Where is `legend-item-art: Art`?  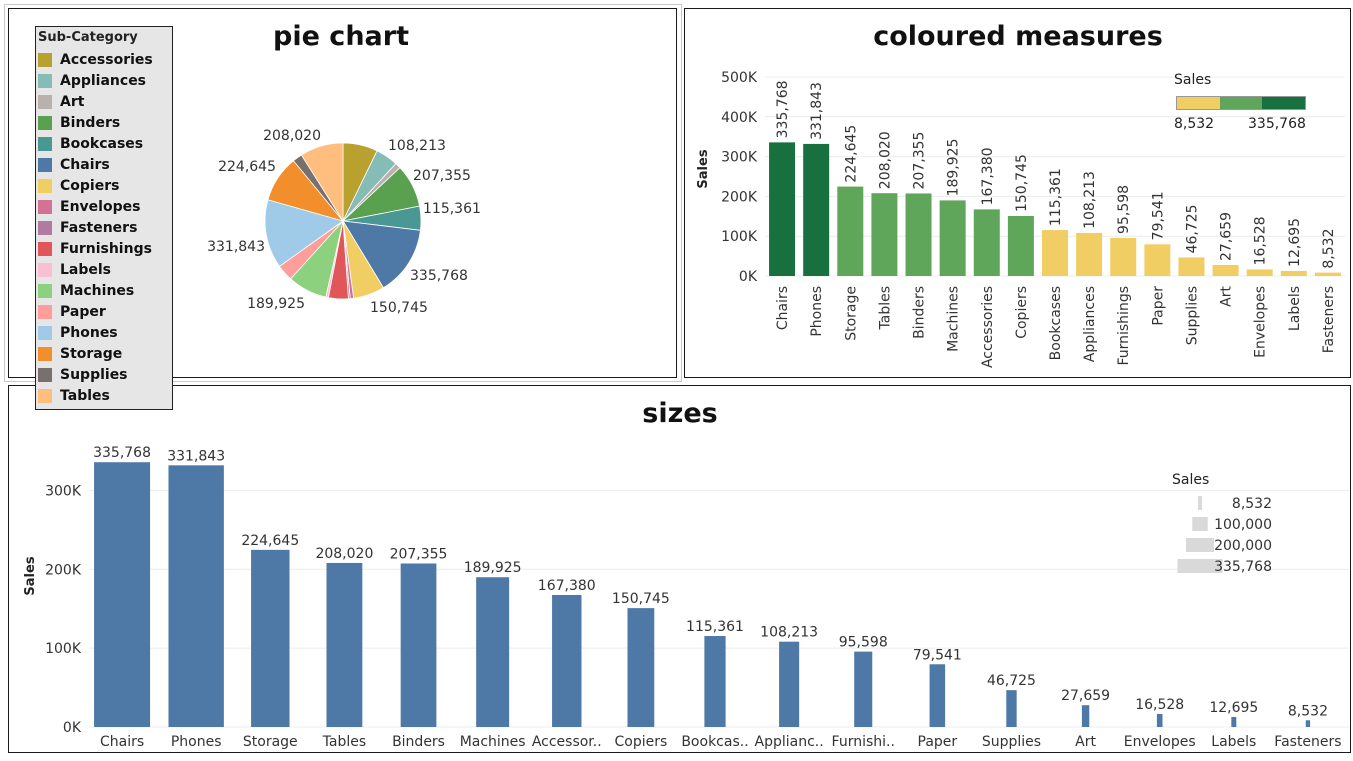
legend-item-art: Art is located at coordinates (61, 102).